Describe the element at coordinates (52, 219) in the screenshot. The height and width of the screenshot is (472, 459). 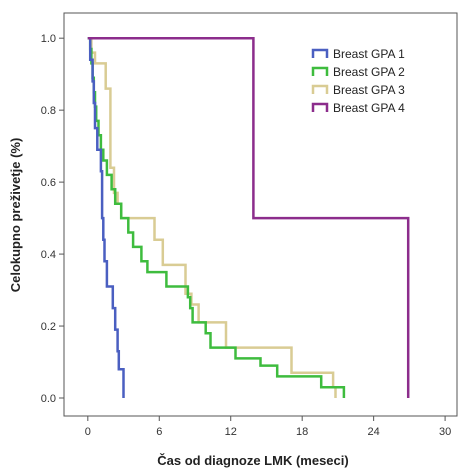
I see `y-axis: 0.0 0.2 0.4 0.6 0.8 1.0` at that location.